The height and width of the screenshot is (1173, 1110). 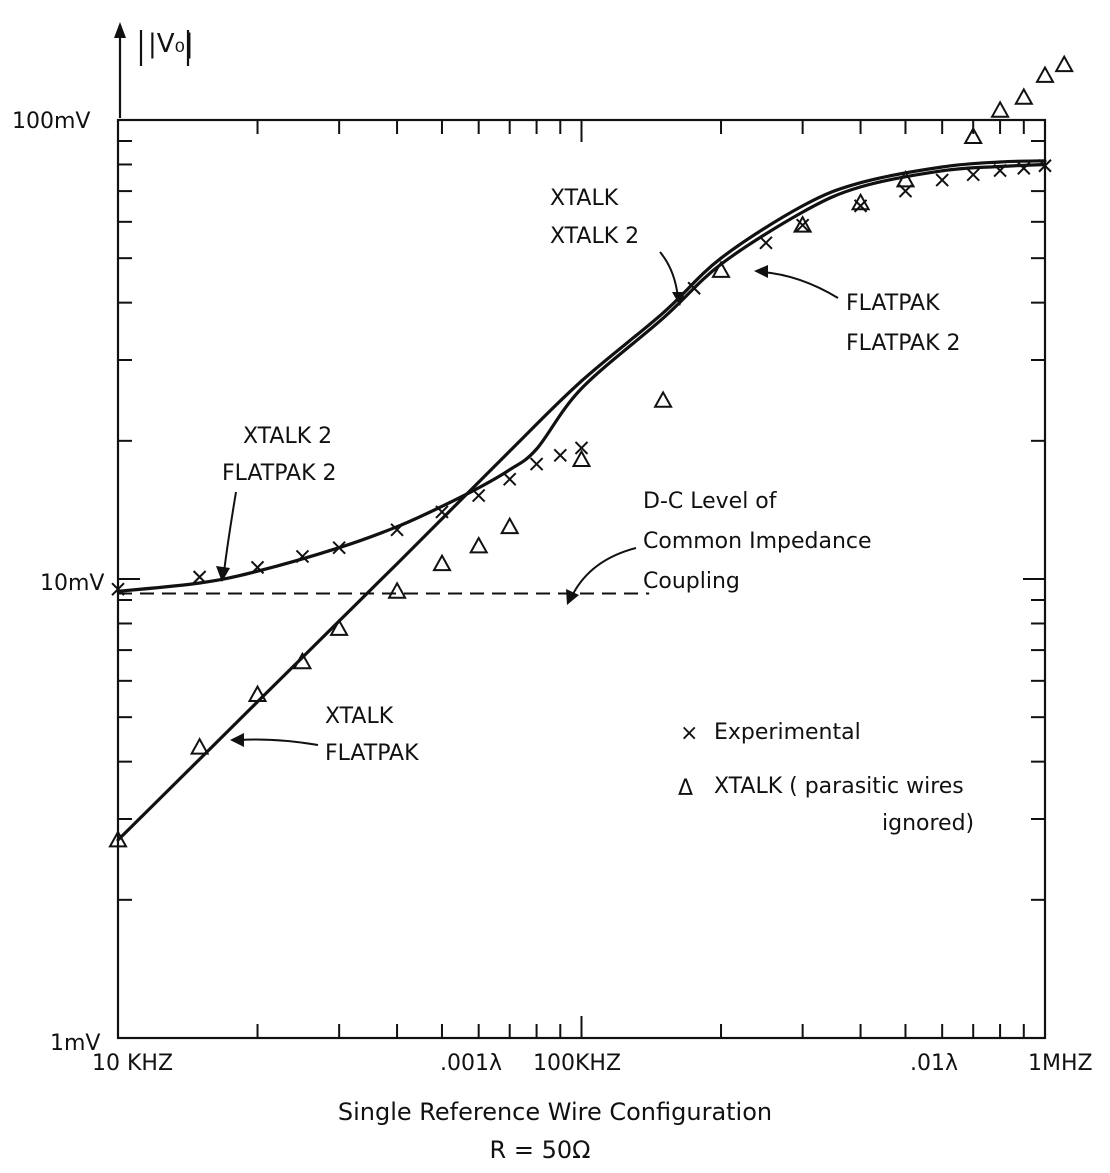 What do you see at coordinates (230, 532) in the screenshot?
I see `leader-flatpak2-left` at bounding box center [230, 532].